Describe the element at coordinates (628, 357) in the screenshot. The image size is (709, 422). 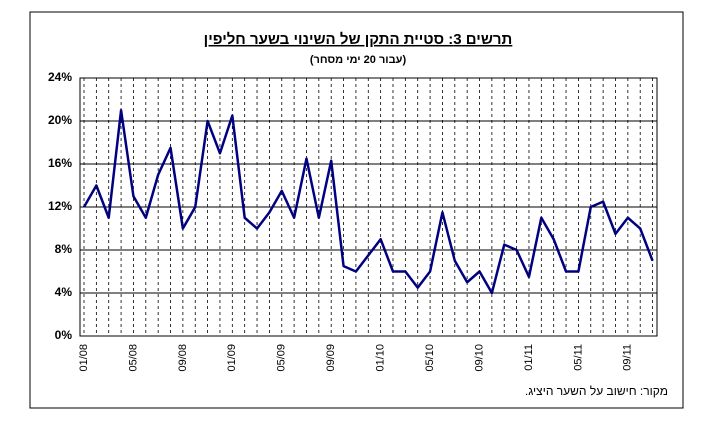
I see `x-tick-label: 09/11` at that location.